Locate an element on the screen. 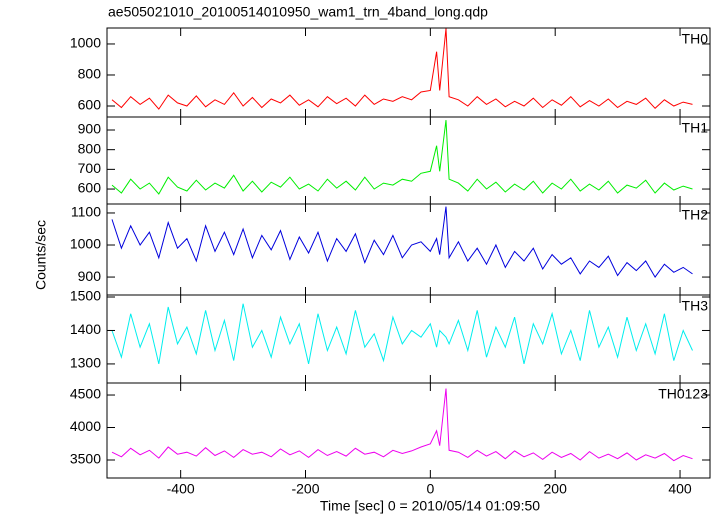 The width and height of the screenshot is (717, 516). y-tick-label: 1300 is located at coordinates (85, 363).